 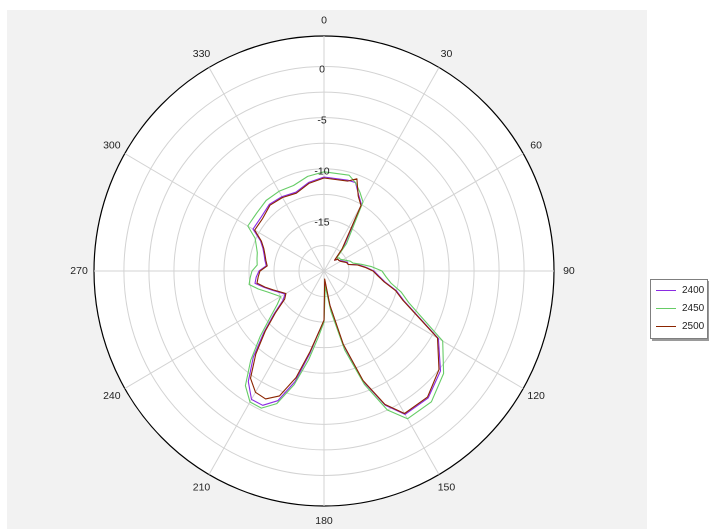 What do you see at coordinates (447, 488) in the screenshot?
I see `angle-tick-label: 150` at bounding box center [447, 488].